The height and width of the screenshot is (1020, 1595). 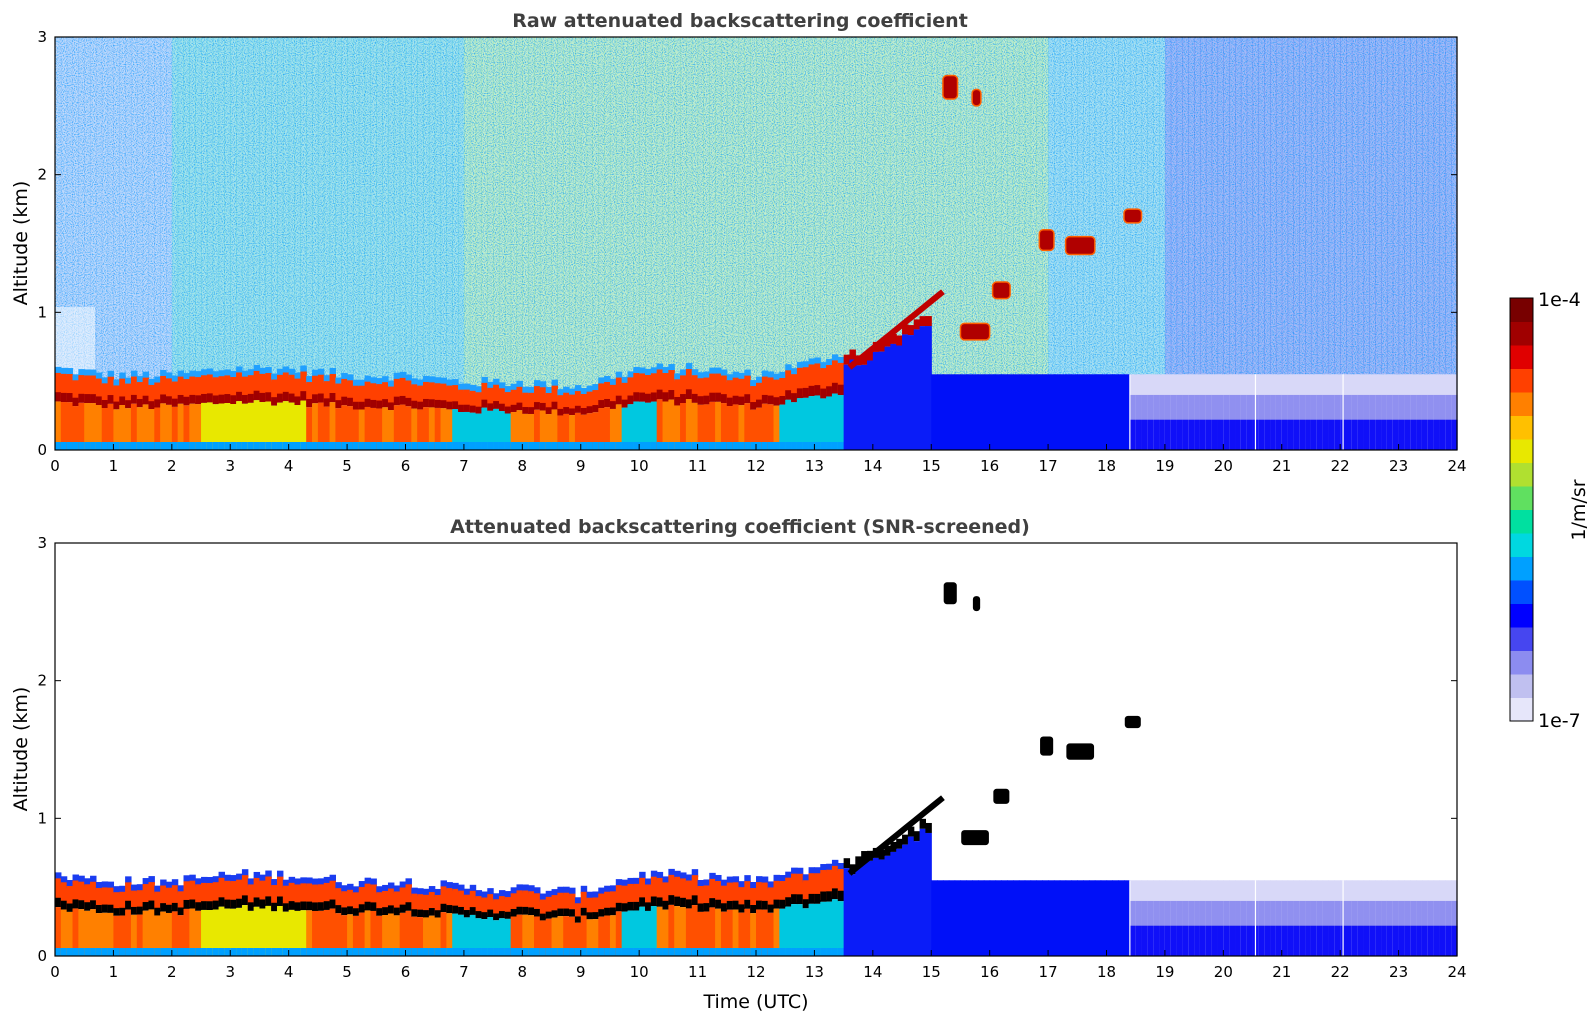 What do you see at coordinates (1559, 300) in the screenshot?
I see `colorbar-max-label: 1e-4` at bounding box center [1559, 300].